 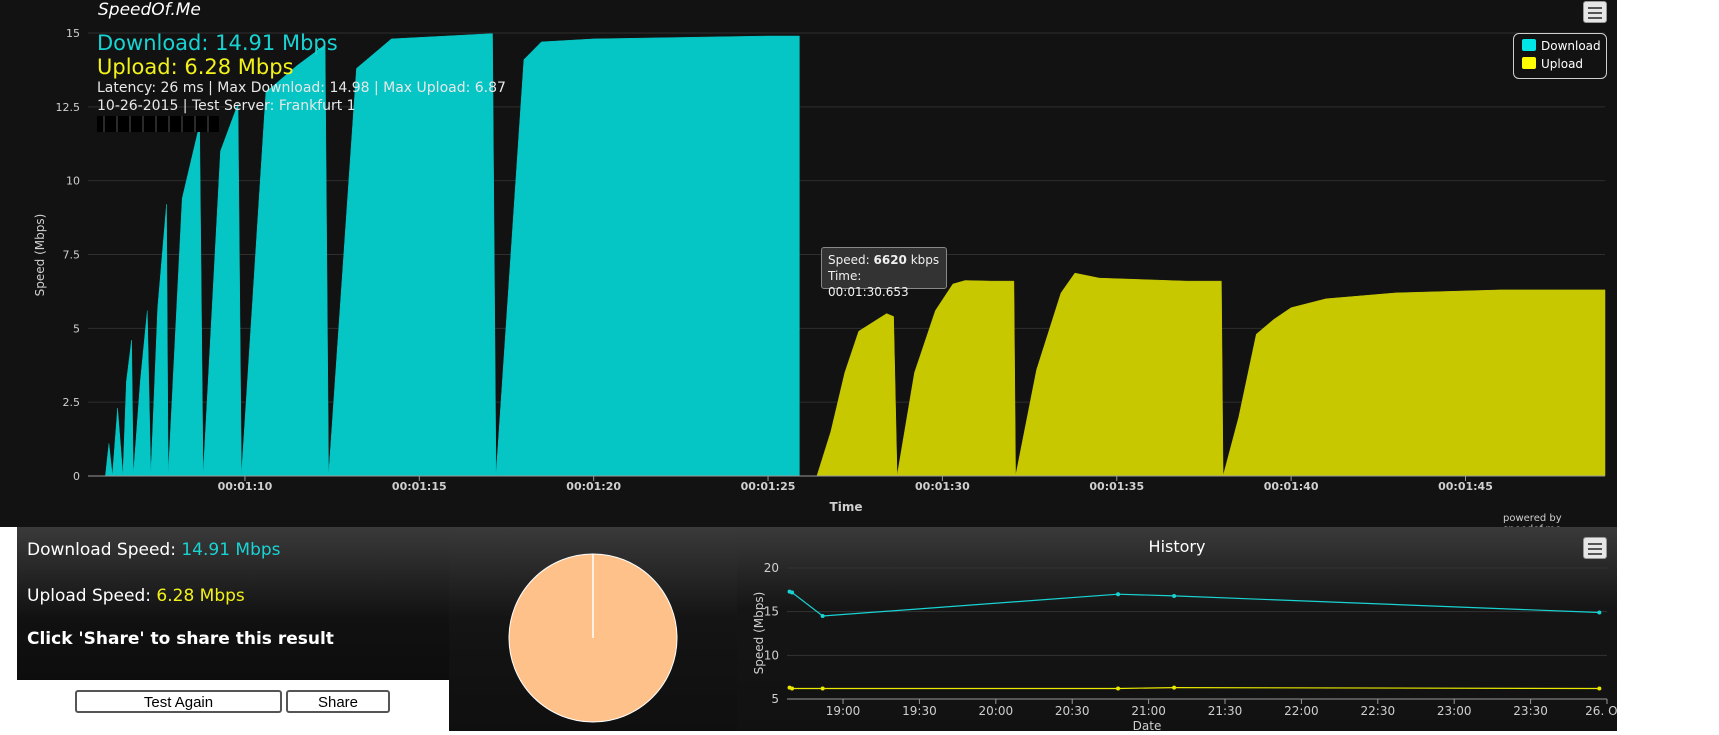 What do you see at coordinates (136, 596) in the screenshot?
I see `upload-speed-result: Upload Speed: 6.28 Mbps` at bounding box center [136, 596].